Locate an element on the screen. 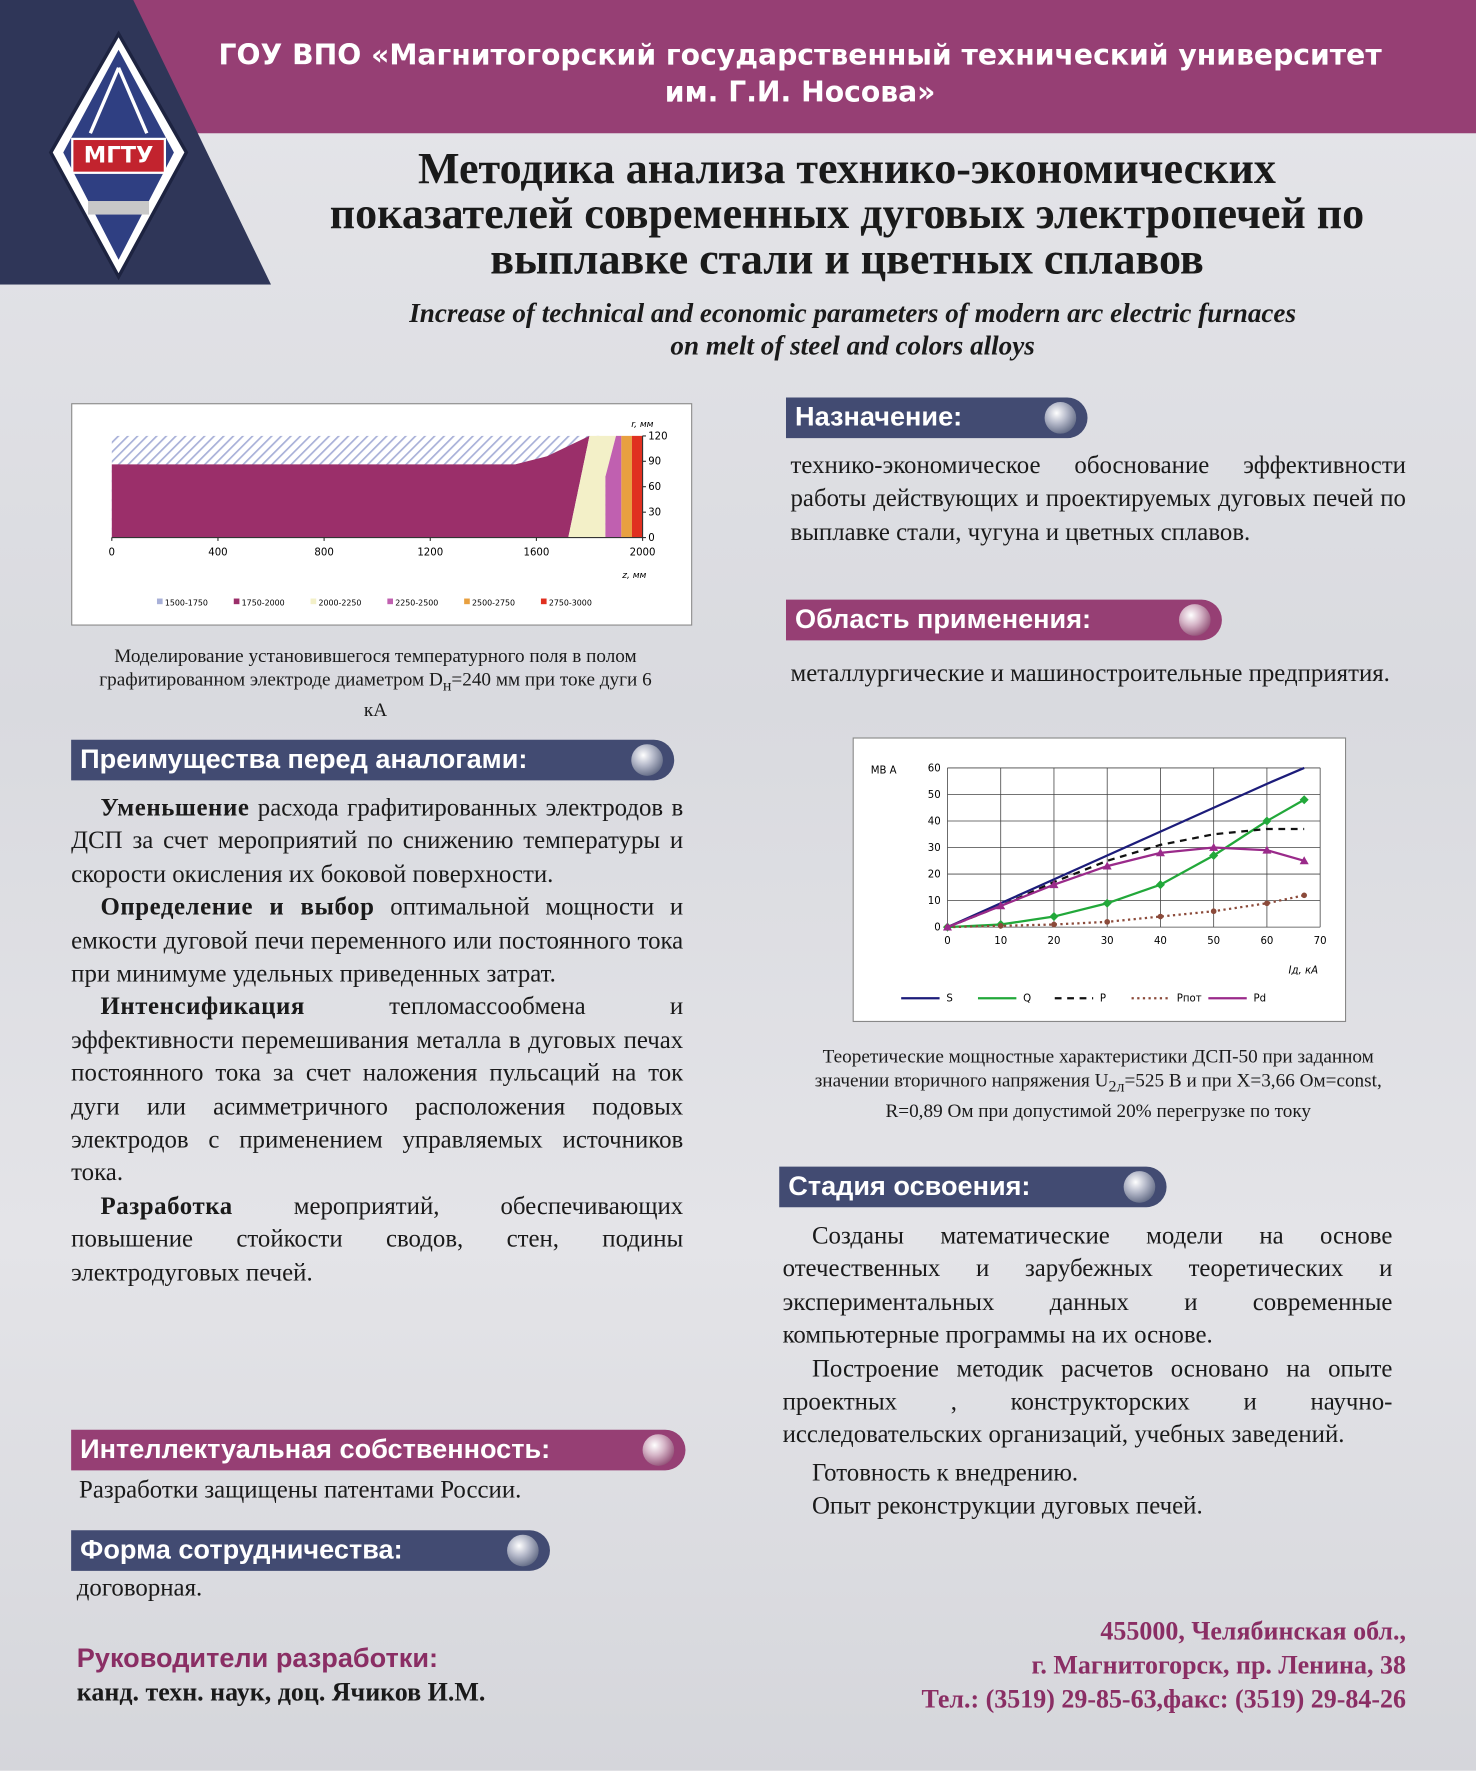 This screenshot has width=1476, height=1771. y-tick-label: 20 is located at coordinates (934, 874).